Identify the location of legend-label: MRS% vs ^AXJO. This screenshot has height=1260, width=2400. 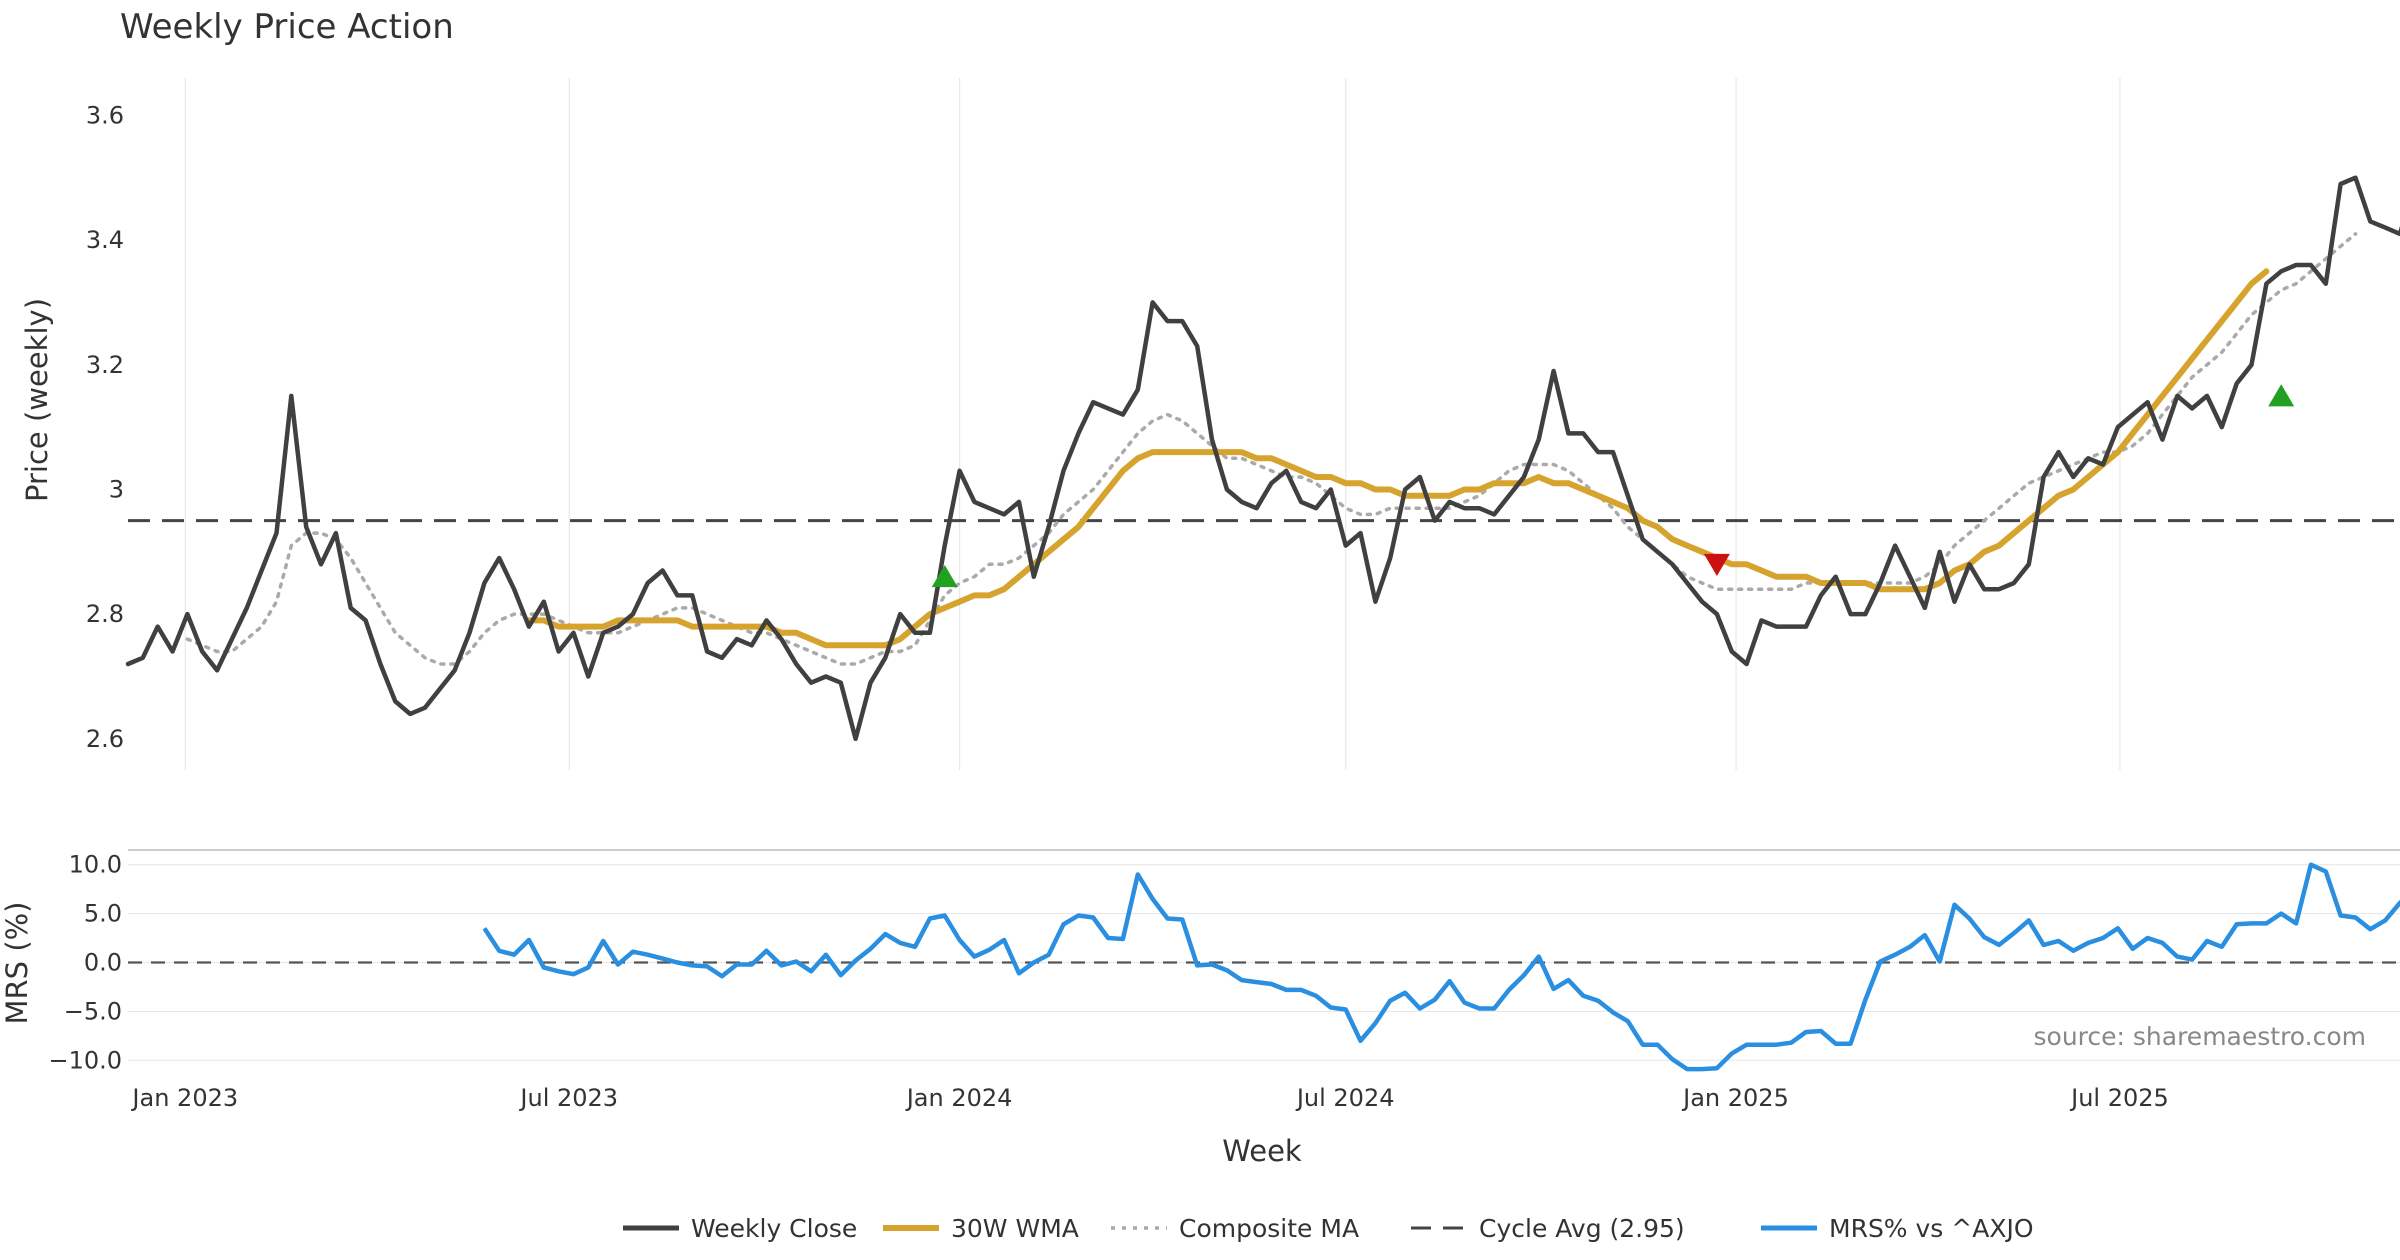
(1931, 1228).